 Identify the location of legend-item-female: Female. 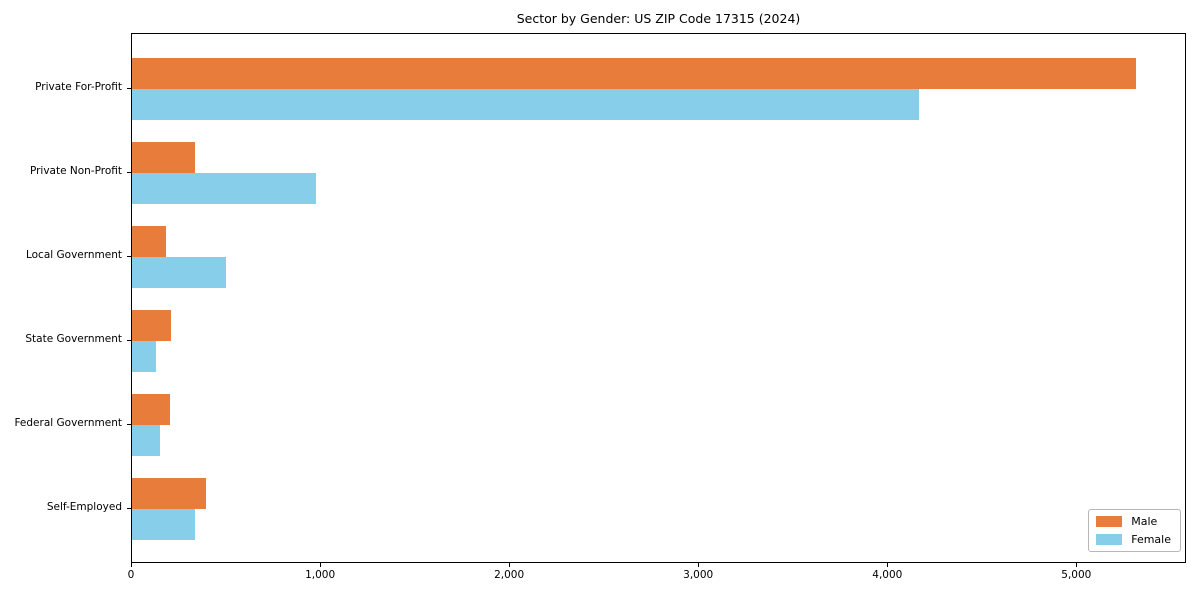
(1133, 539).